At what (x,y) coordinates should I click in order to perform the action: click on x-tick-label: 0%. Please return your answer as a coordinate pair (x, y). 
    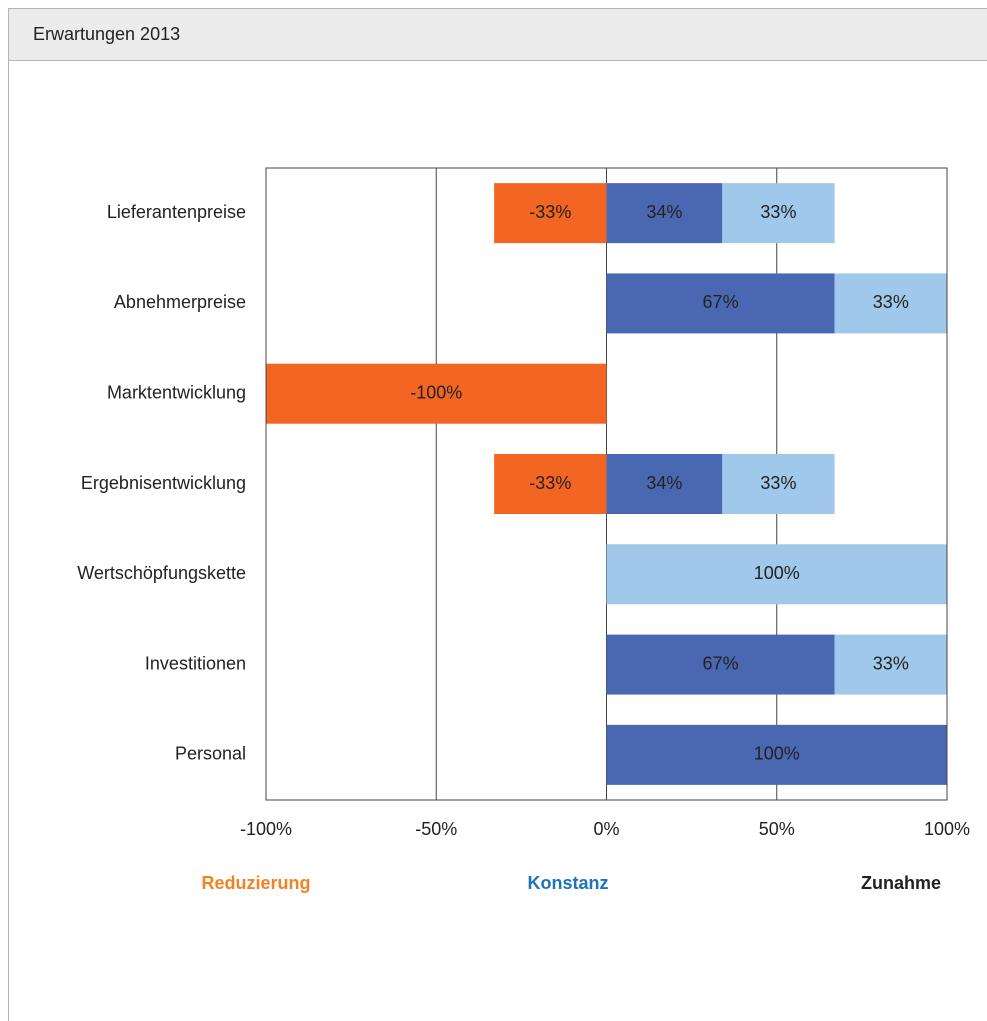
    Looking at the image, I should click on (606, 829).